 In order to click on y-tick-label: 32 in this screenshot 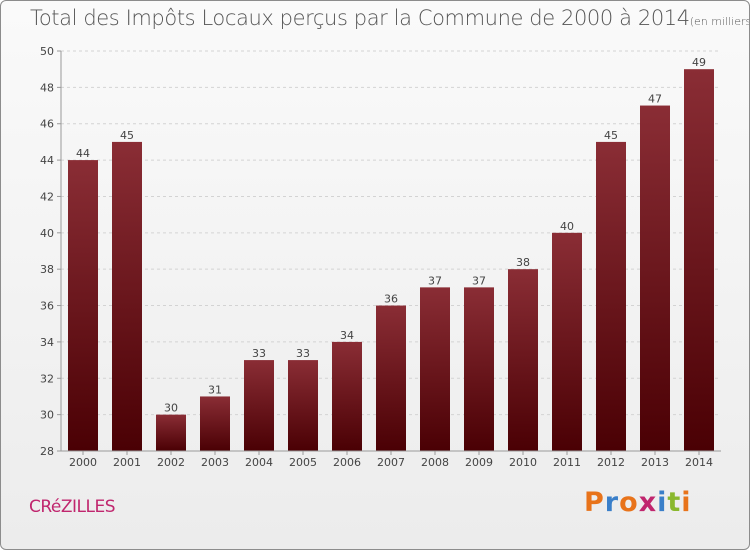, I will do `click(47, 378)`.